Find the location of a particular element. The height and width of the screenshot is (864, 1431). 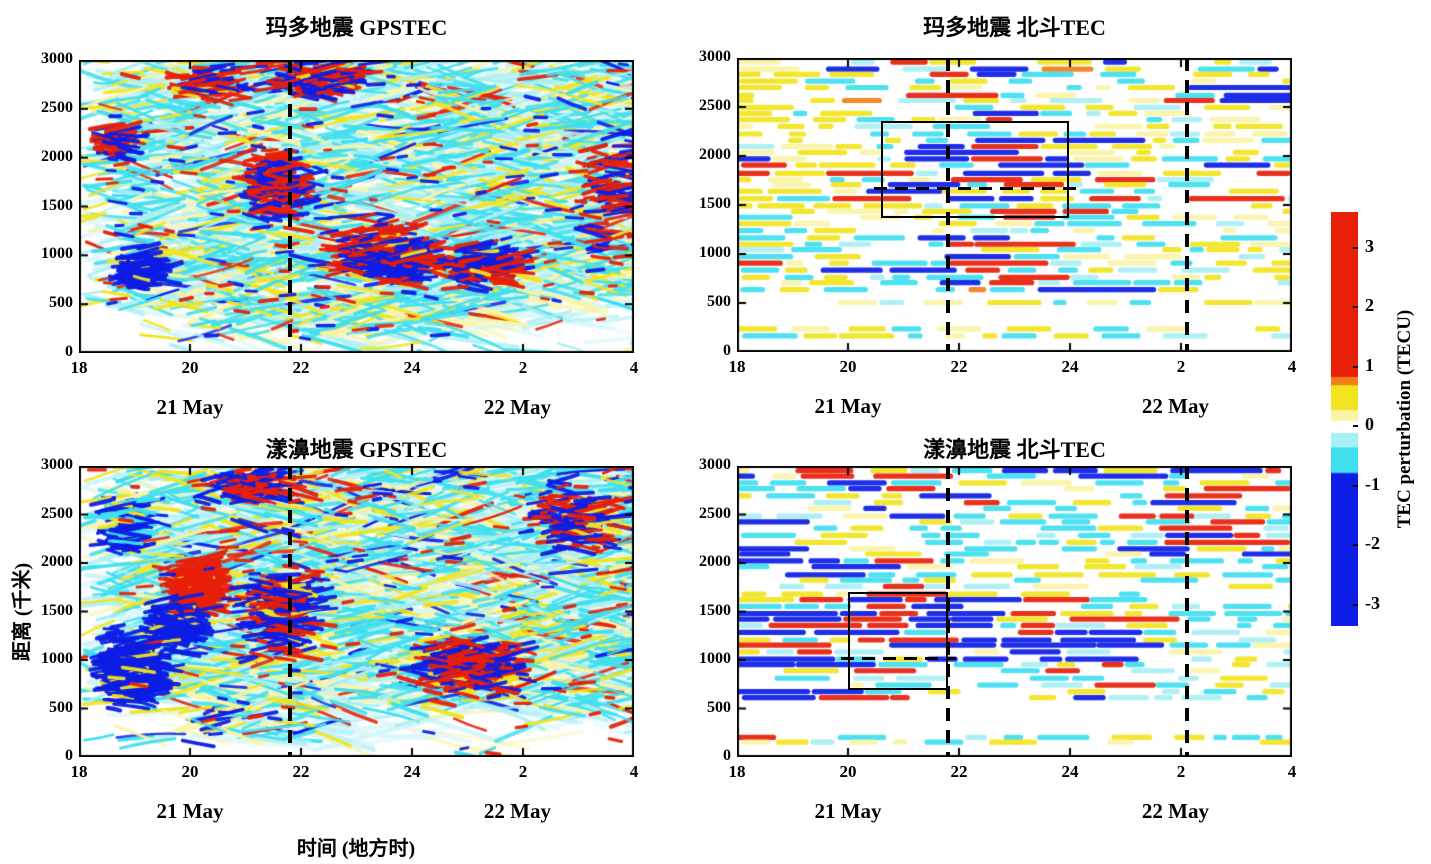

heatmap-canvas-yangbi-gpstec is located at coordinates (356, 611).